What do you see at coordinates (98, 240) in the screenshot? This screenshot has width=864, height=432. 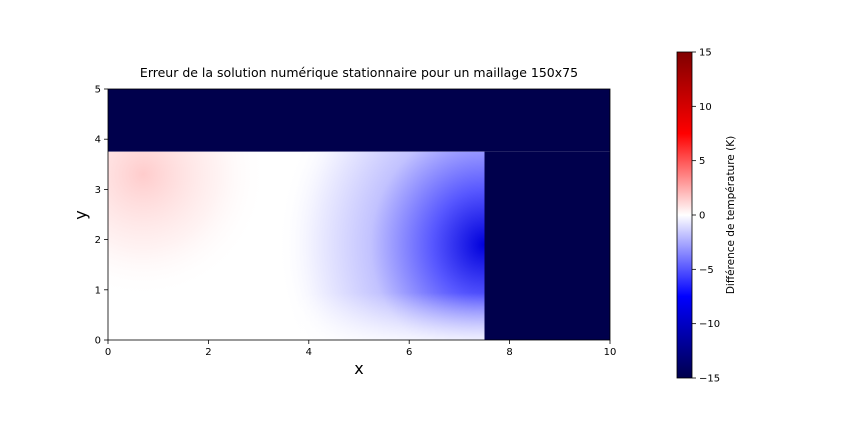 I see `y-tick-label: 2` at bounding box center [98, 240].